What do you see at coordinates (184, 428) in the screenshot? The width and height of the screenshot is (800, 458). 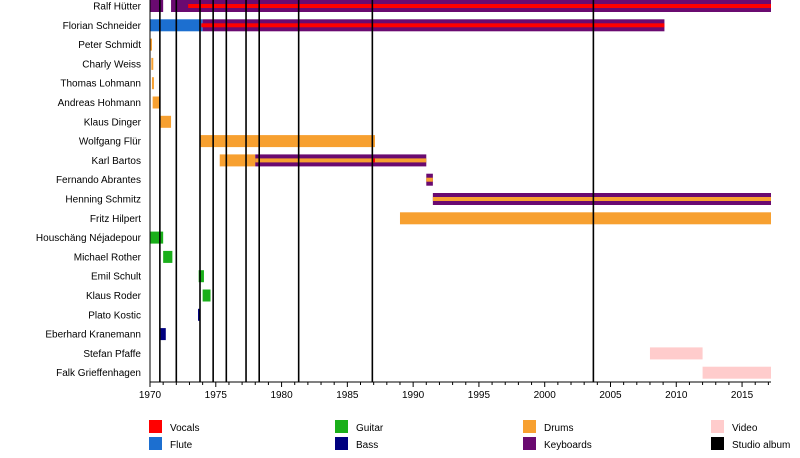 I see `legend-label-vocals: Vocals` at bounding box center [184, 428].